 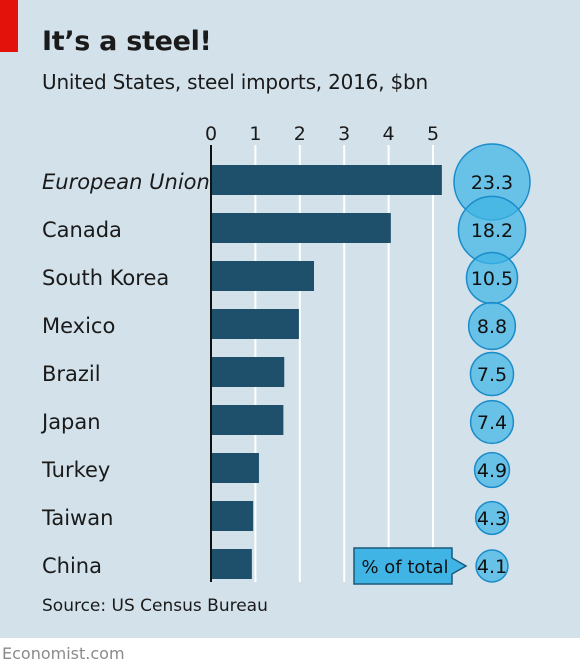 What do you see at coordinates (77, 518) in the screenshot?
I see `category-label: Taiwan` at bounding box center [77, 518].